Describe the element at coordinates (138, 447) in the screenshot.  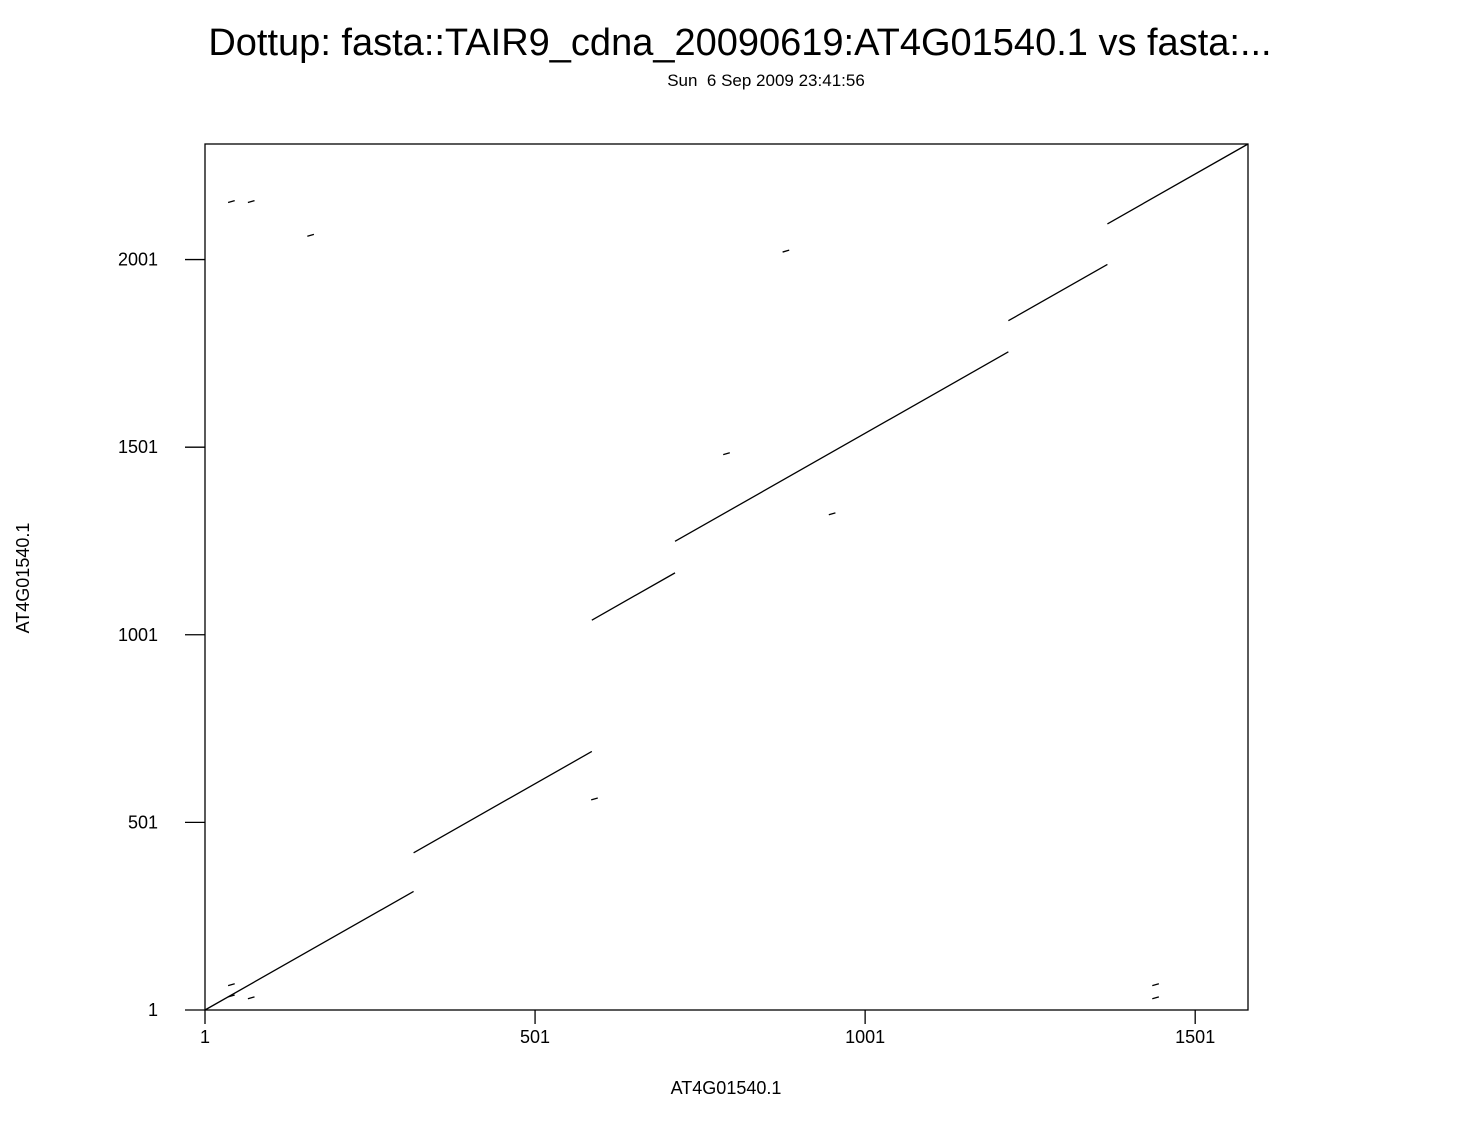
I see `y-tick-label: 1501` at that location.